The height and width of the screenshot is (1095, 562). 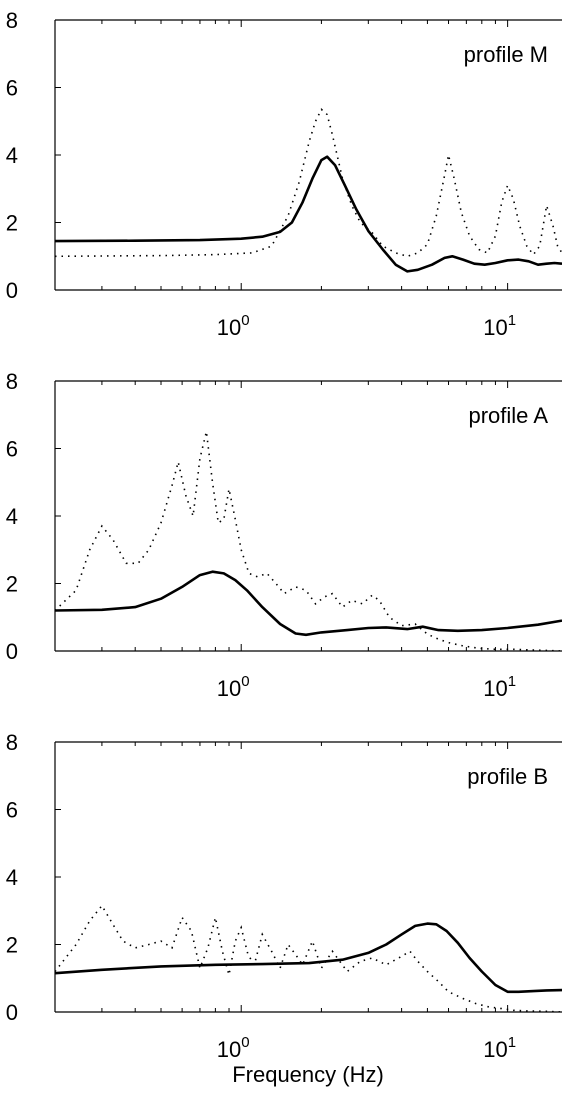 I want to click on panel-annotation: profile B, so click(x=507, y=776).